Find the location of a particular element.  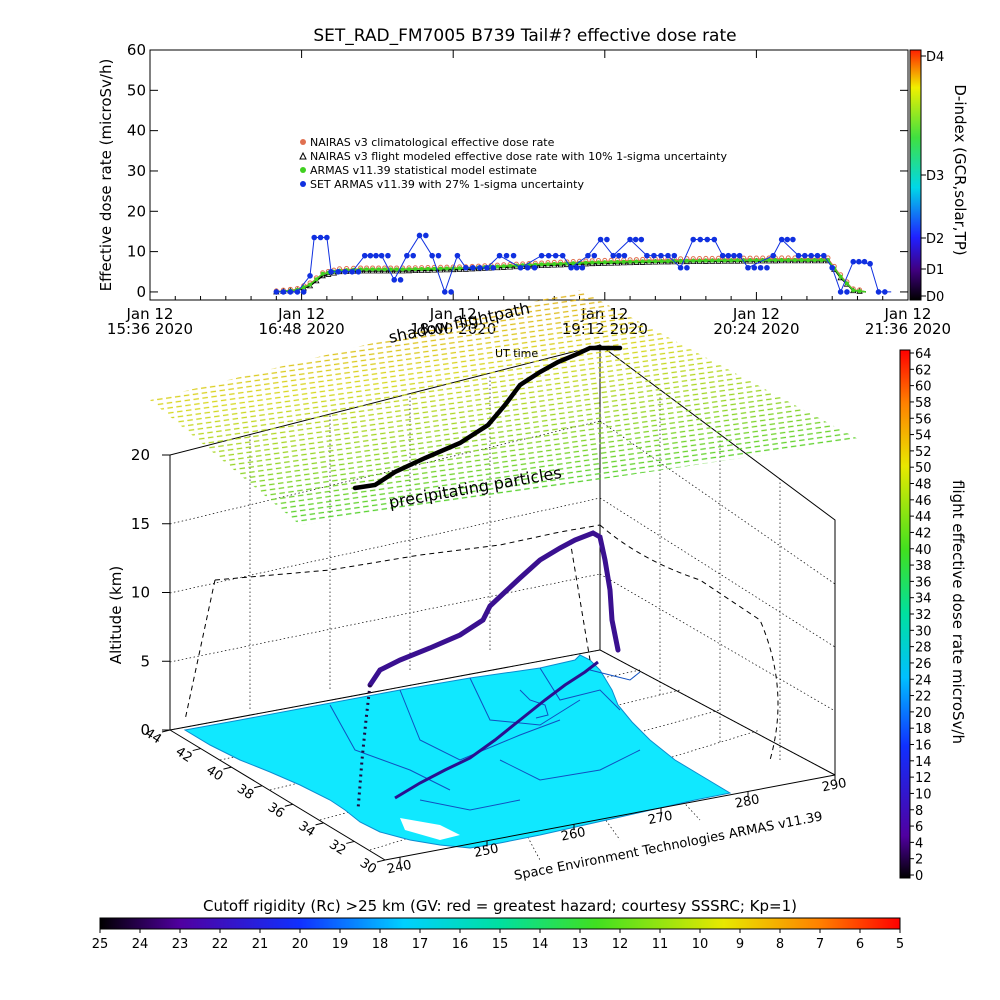

rigidity-tick-label: 8 is located at coordinates (780, 944).